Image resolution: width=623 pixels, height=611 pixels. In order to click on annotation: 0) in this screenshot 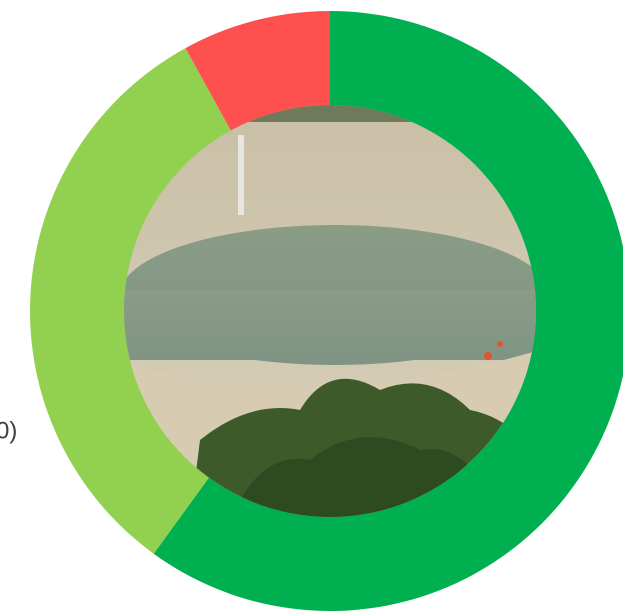, I will do `click(8, 430)`.